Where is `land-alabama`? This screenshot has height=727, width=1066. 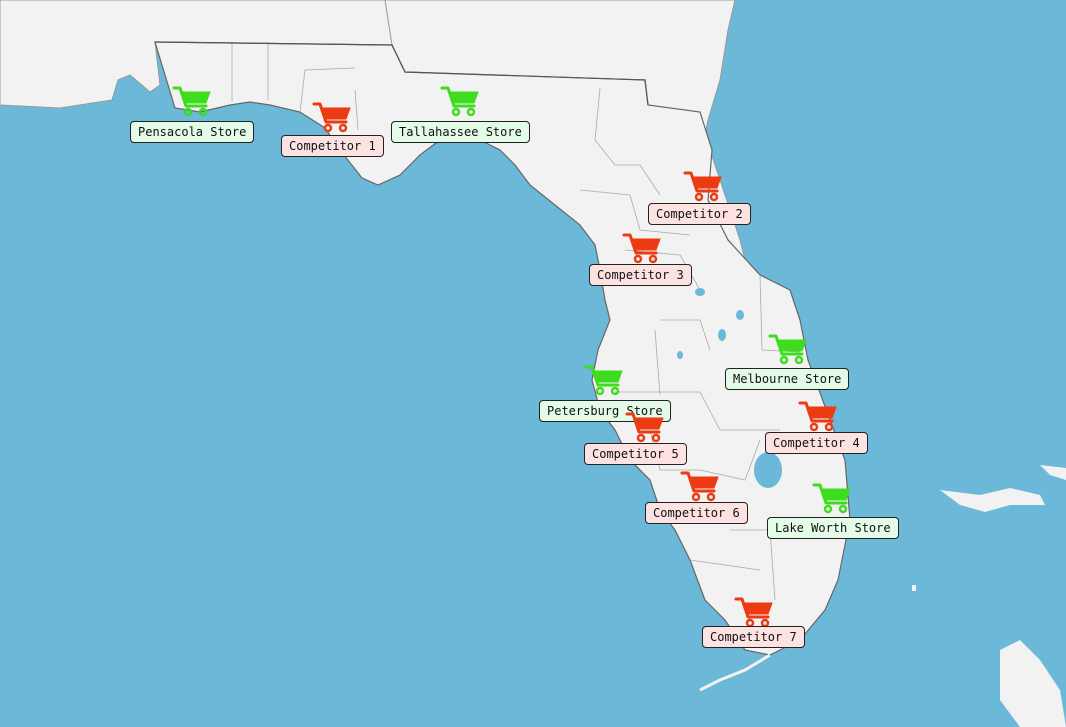 land-alabama is located at coordinates (196, 54).